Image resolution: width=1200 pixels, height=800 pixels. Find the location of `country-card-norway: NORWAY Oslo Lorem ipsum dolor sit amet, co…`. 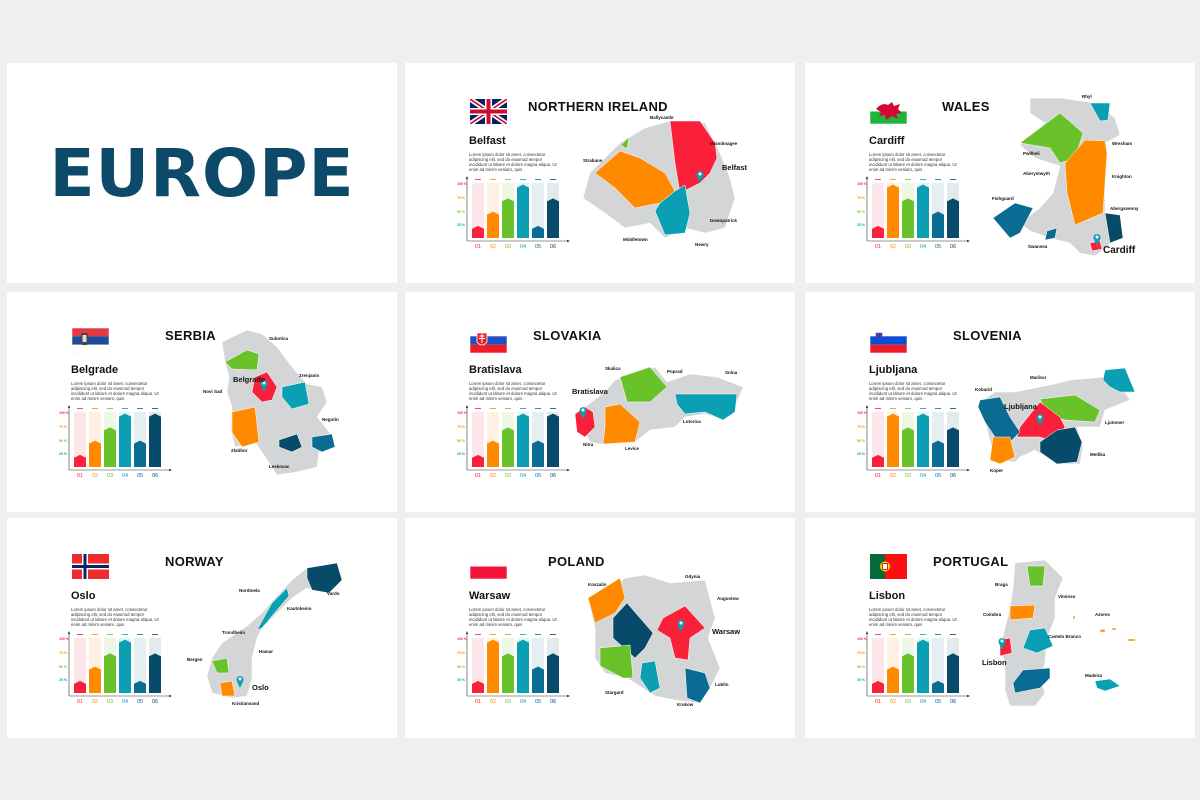

country-card-norway: NORWAY Oslo Lorem ipsum dolor sit amet, co… is located at coordinates (202, 628).